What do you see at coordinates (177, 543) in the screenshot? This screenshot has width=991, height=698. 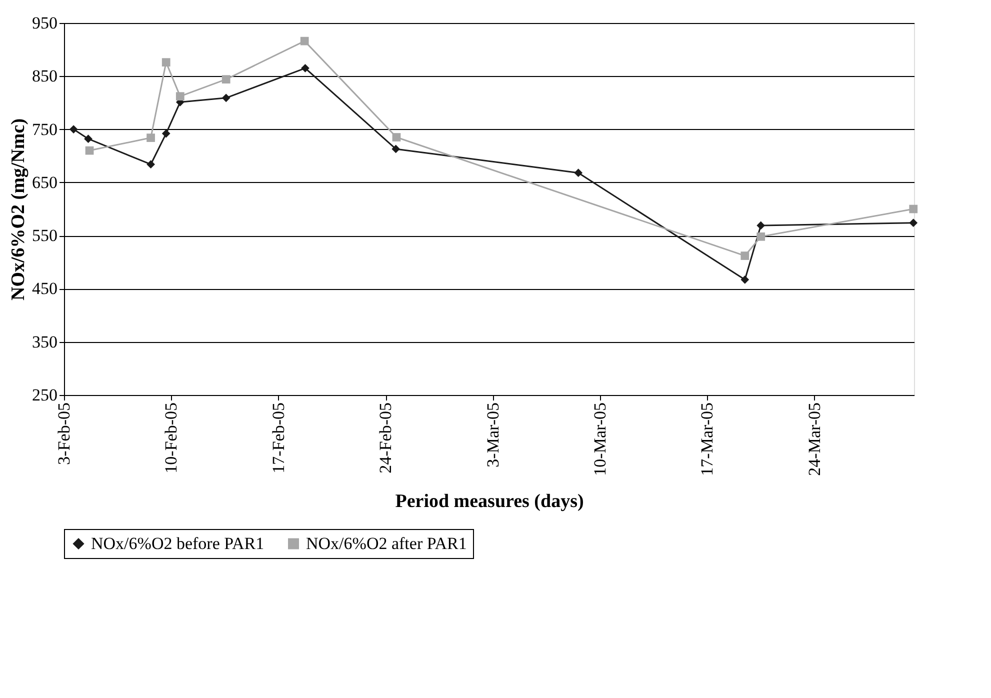 I see `legend-label: NOx/6%O2 before PAR1` at bounding box center [177, 543].